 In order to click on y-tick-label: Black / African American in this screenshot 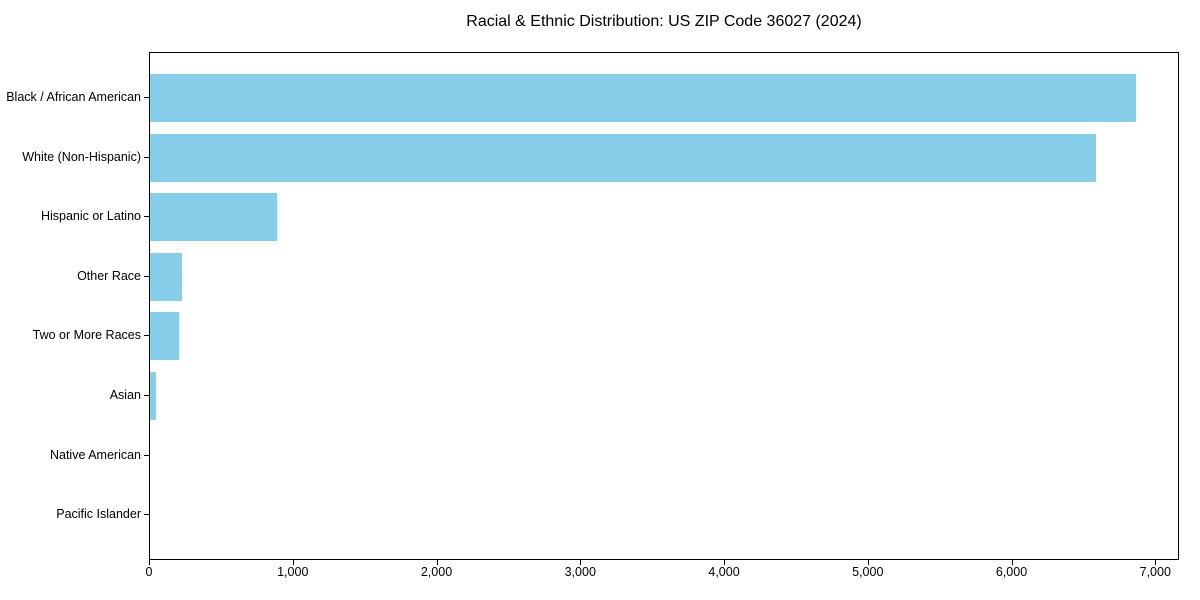, I will do `click(73, 97)`.